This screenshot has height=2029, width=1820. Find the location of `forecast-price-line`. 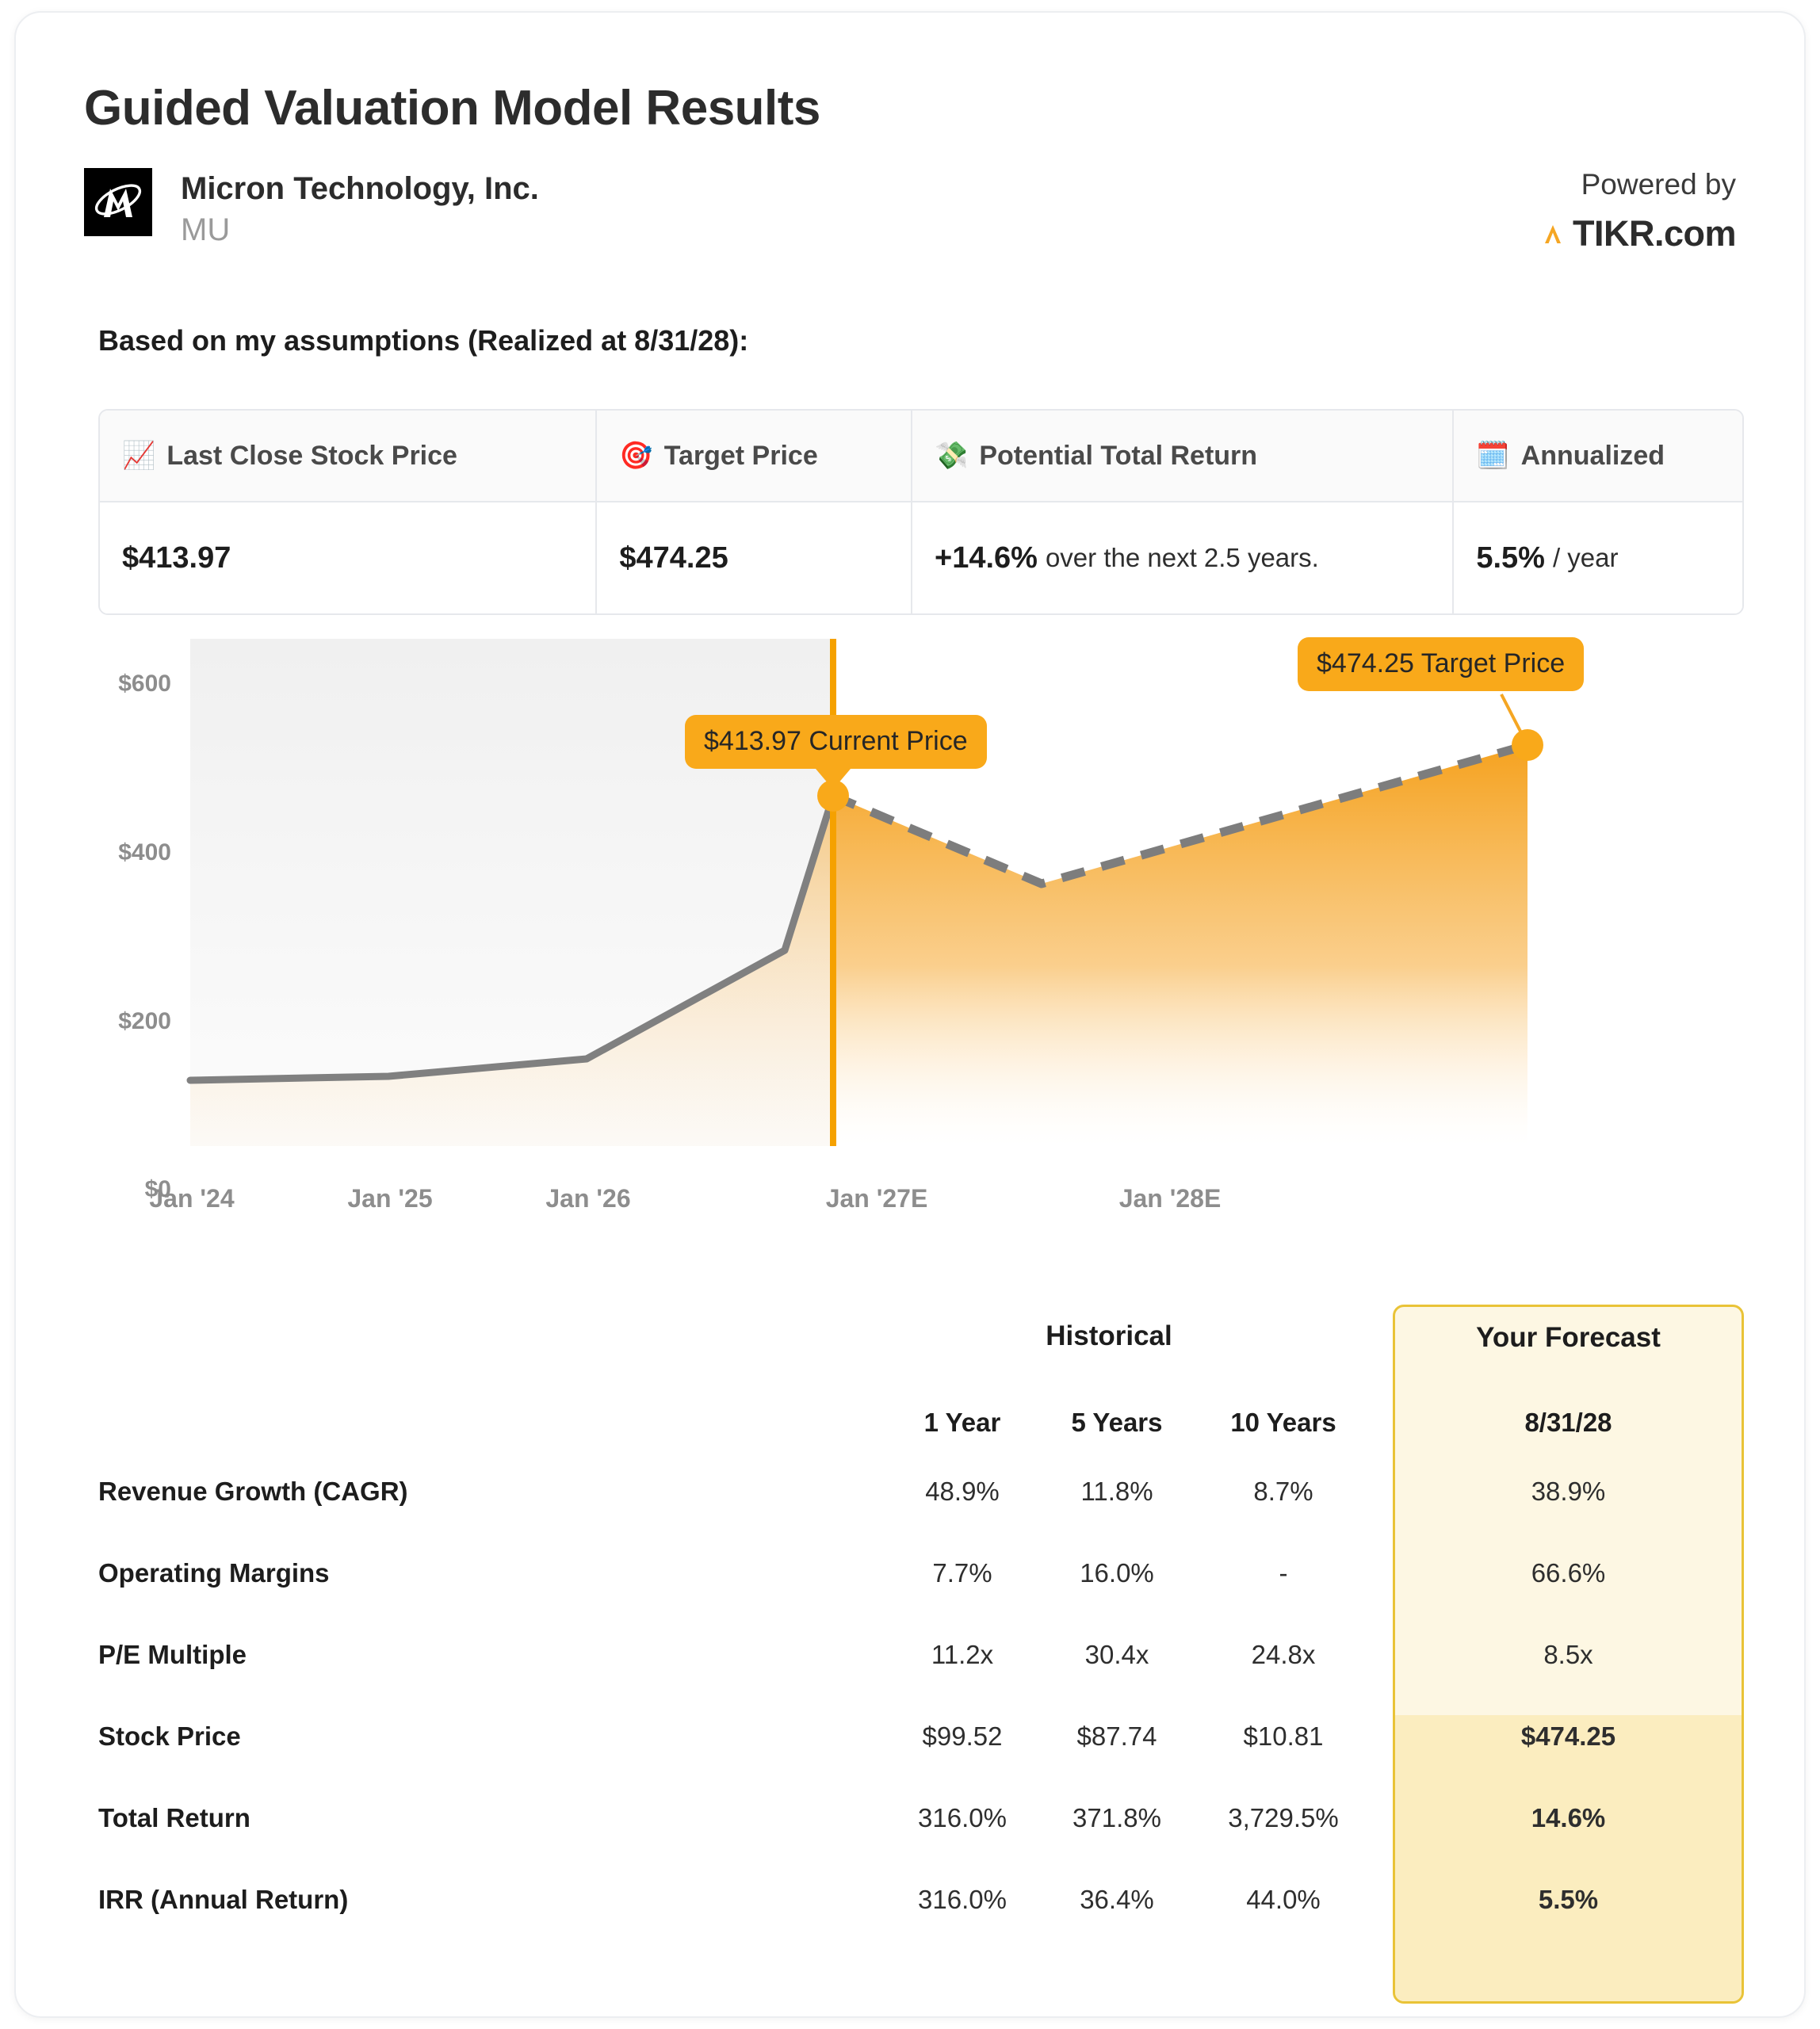

forecast-price-line is located at coordinates (1180, 814).